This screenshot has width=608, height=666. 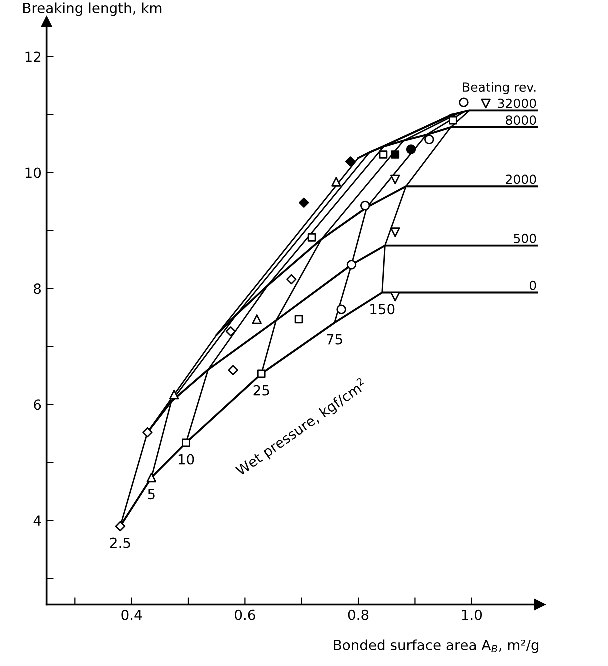 What do you see at coordinates (521, 121) in the screenshot?
I see `series-label: 8000` at bounding box center [521, 121].